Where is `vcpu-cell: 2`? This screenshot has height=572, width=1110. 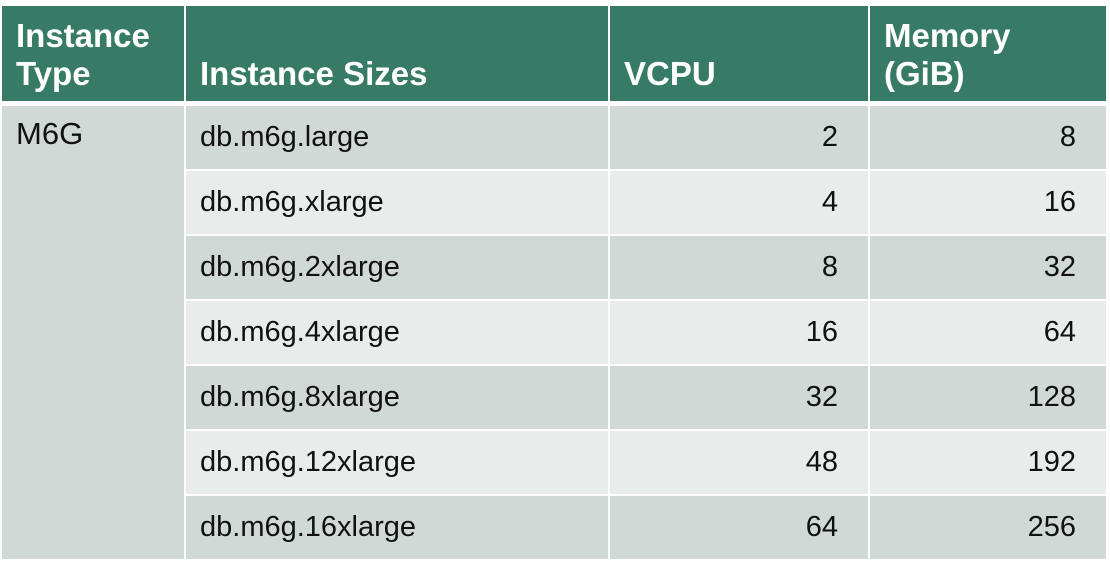
vcpu-cell: 2 is located at coordinates (740, 138).